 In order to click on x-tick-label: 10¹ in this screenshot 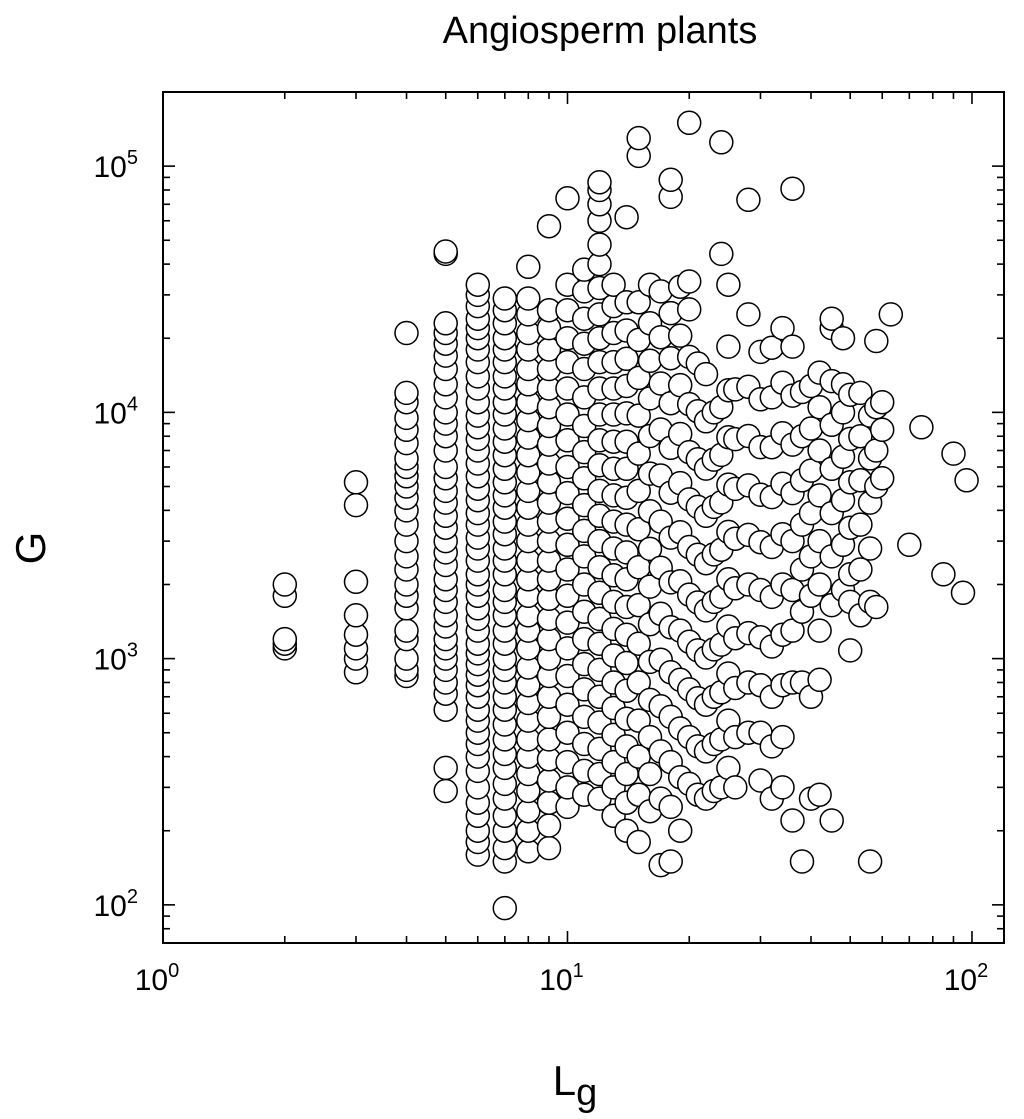, I will do `click(561, 978)`.